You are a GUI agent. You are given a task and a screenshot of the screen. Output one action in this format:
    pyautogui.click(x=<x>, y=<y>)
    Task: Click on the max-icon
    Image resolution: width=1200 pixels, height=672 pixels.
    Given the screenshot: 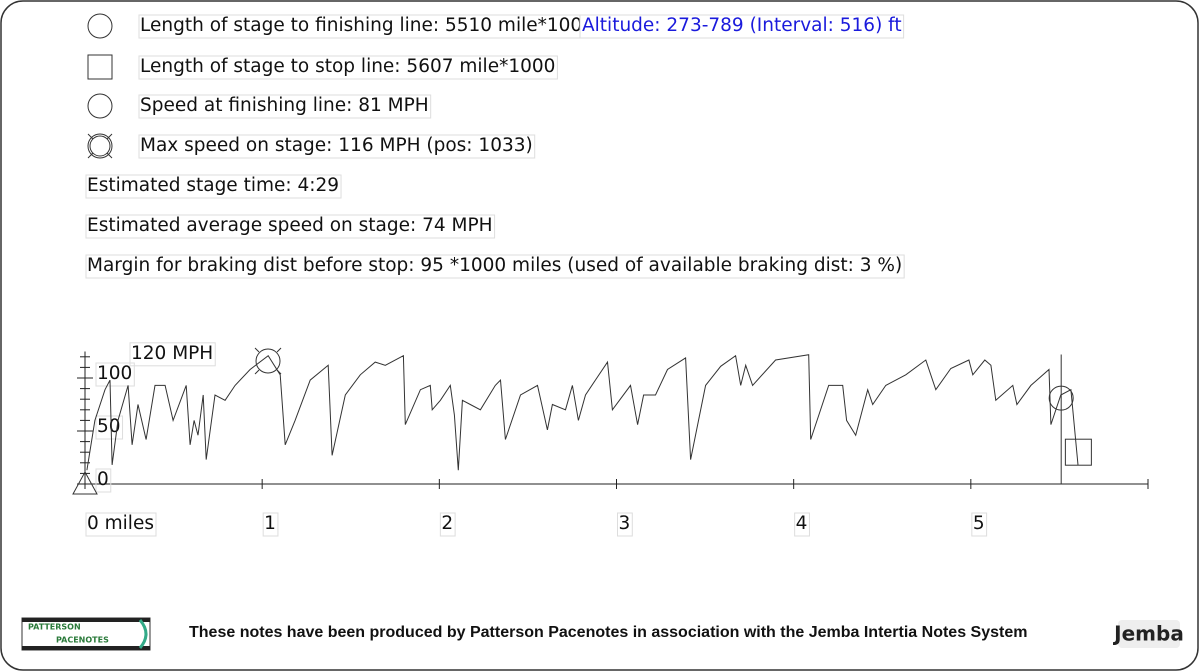 What is the action you would take?
    pyautogui.click(x=100, y=146)
    